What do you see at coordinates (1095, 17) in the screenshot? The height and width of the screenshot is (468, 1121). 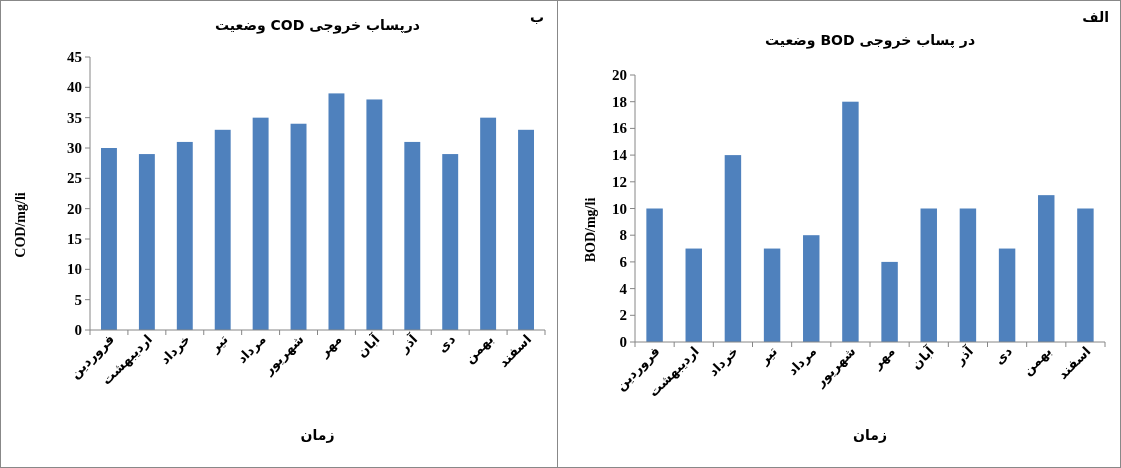 I see `text: الف` at bounding box center [1095, 17].